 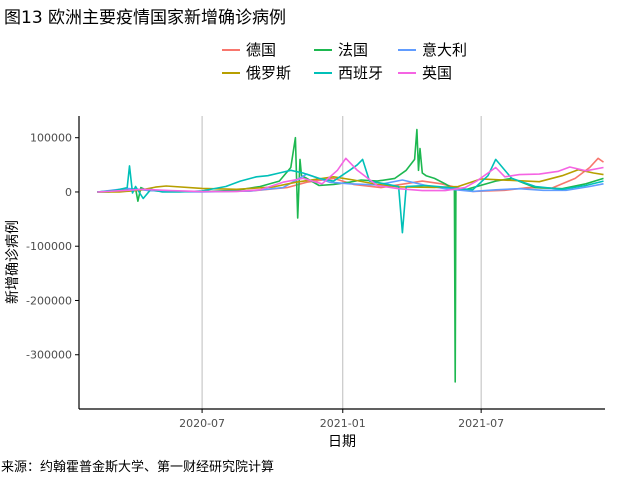 I want to click on legend-label-france: 法国, so click(x=353, y=50).